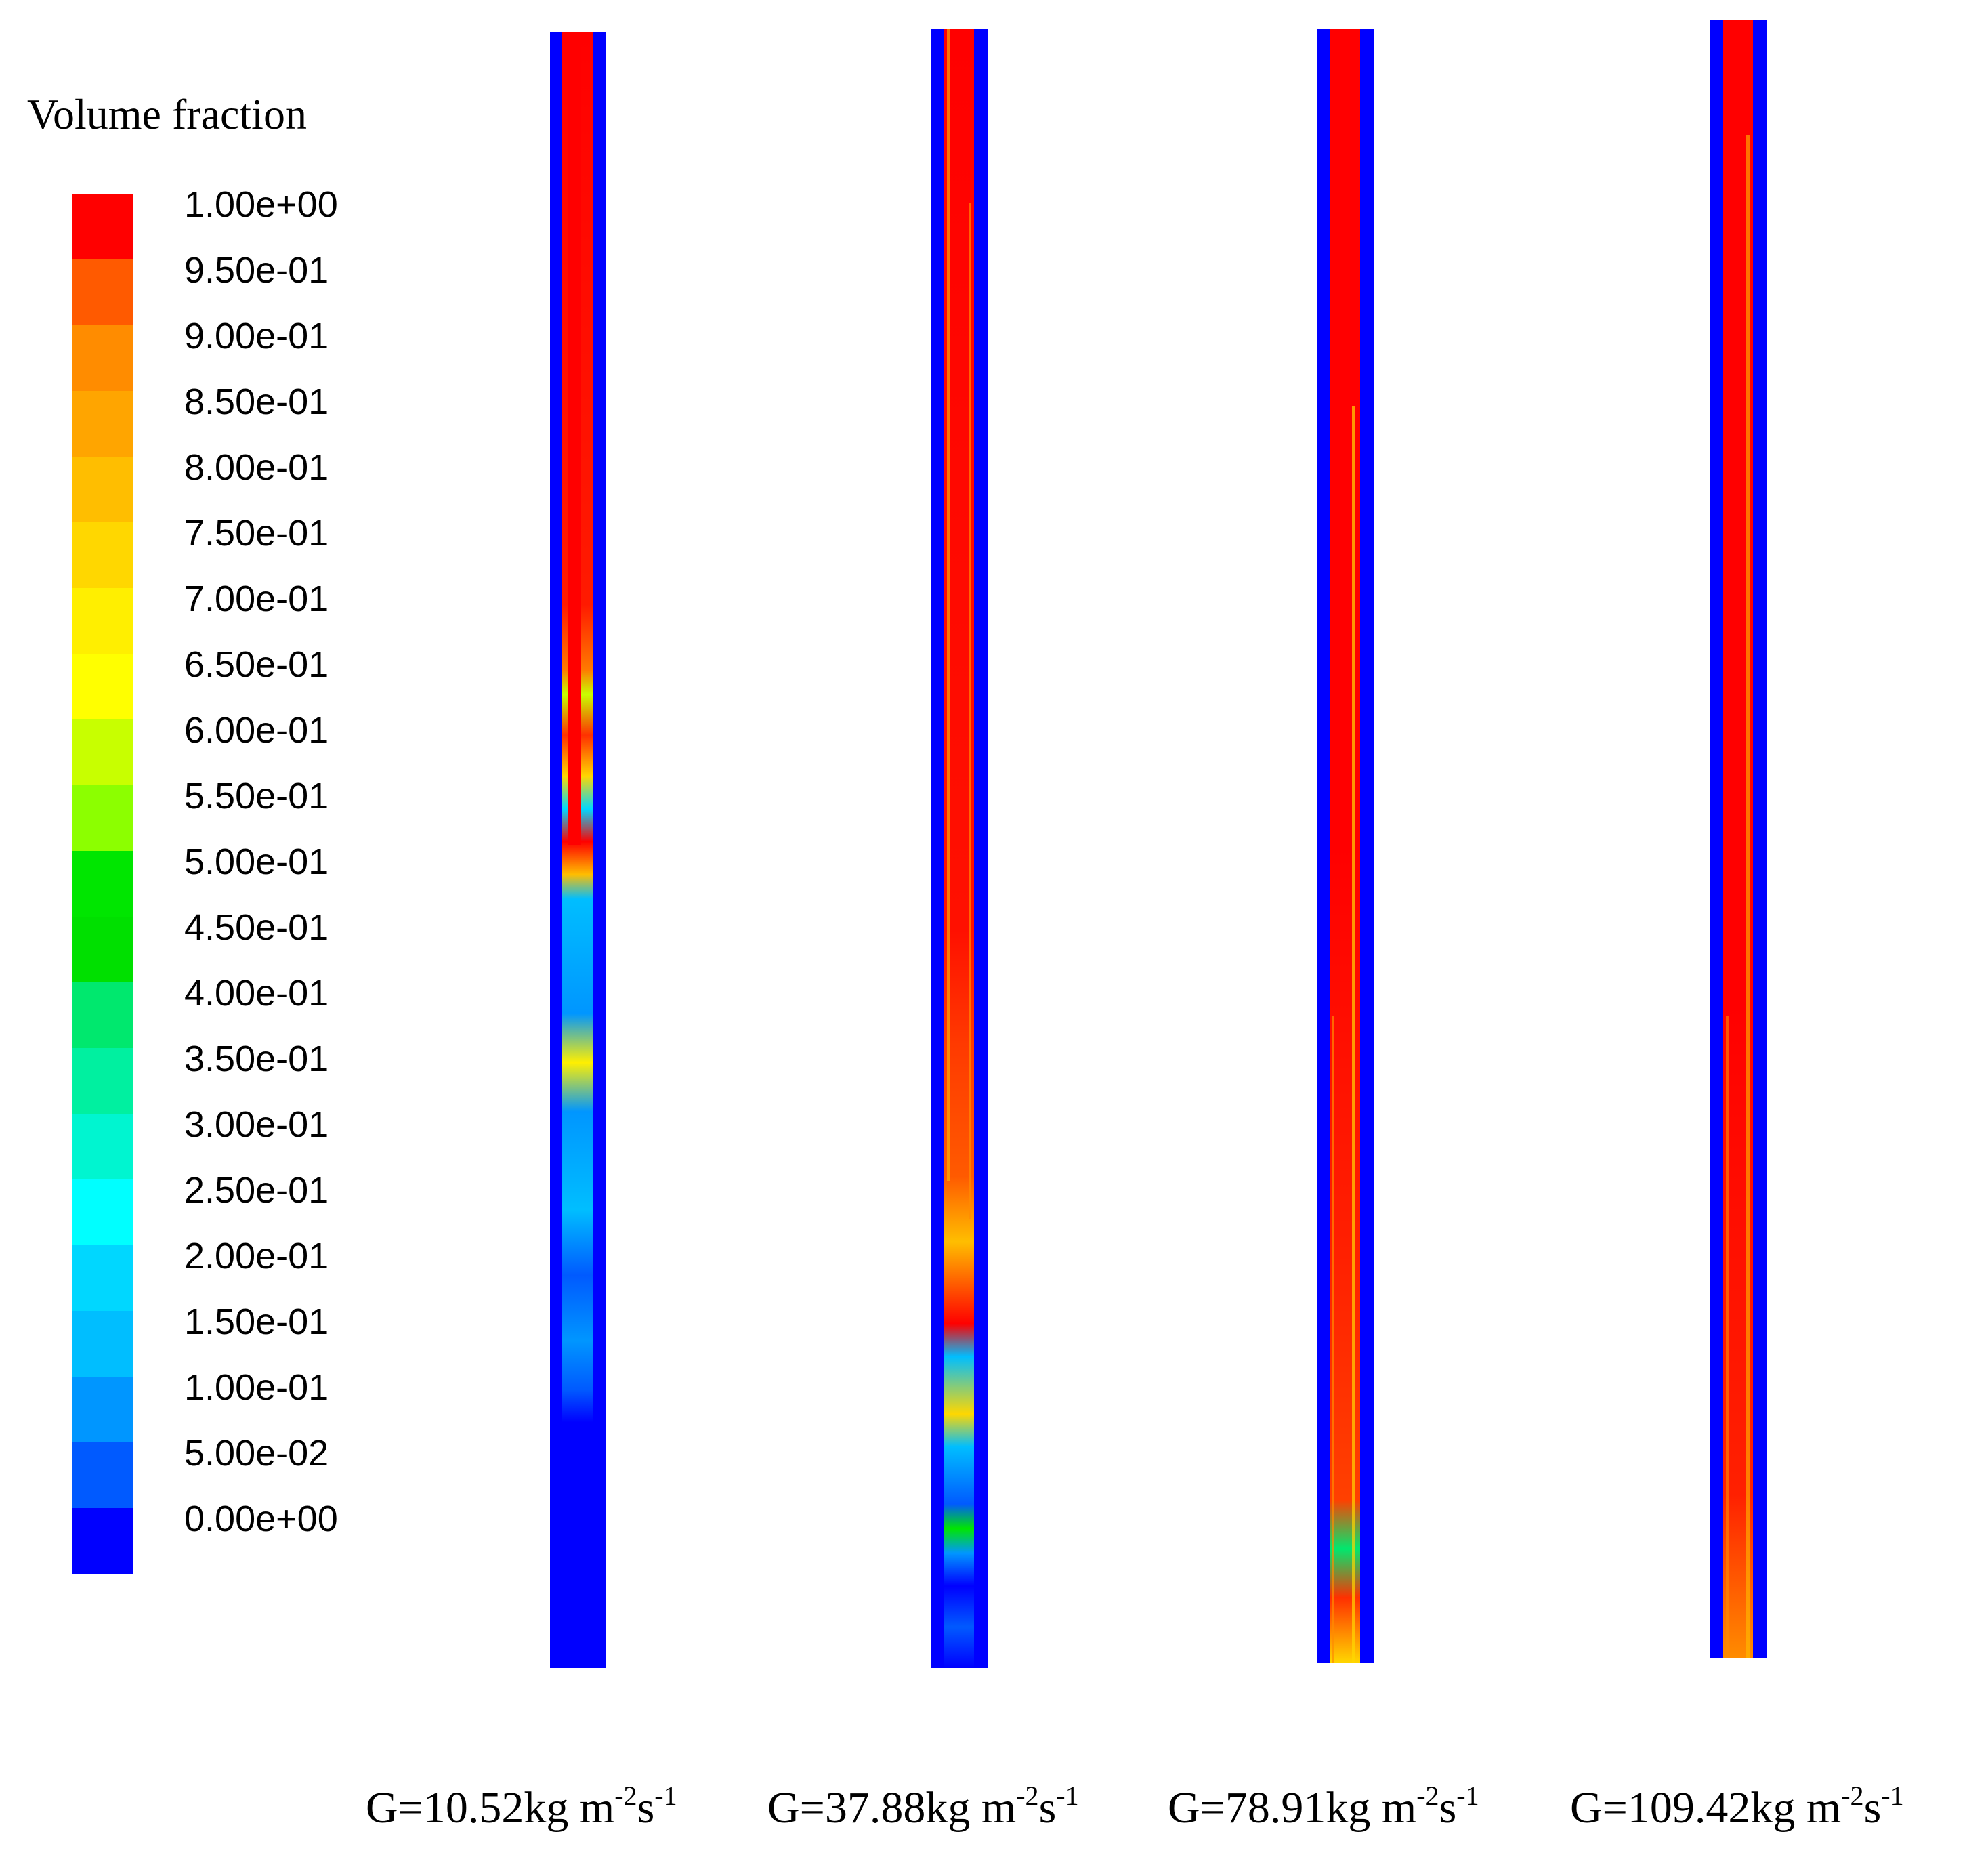  Describe the element at coordinates (261, 204) in the screenshot. I see `legend-tick-label: 1.00e+00` at that location.